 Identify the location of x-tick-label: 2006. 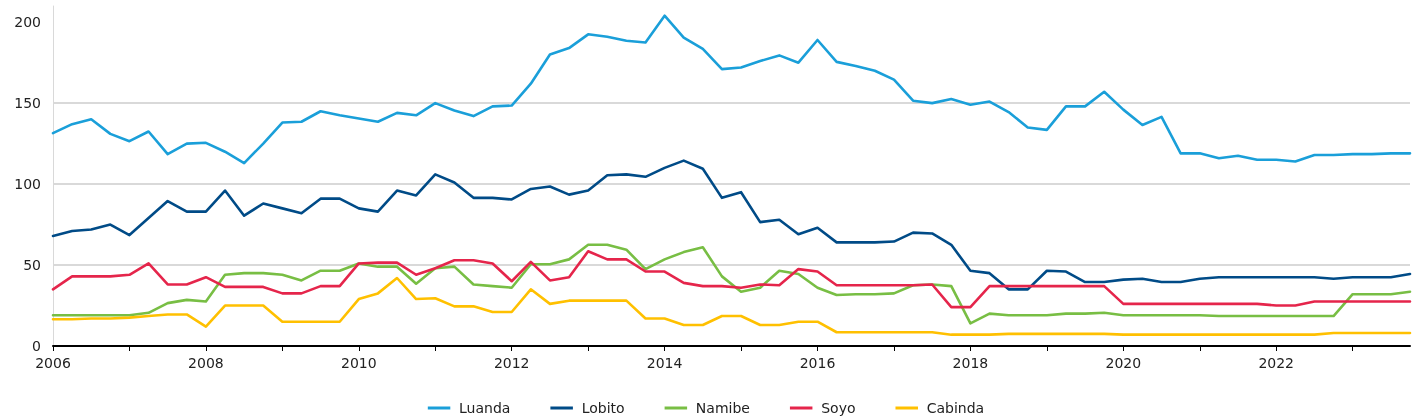
(53, 363).